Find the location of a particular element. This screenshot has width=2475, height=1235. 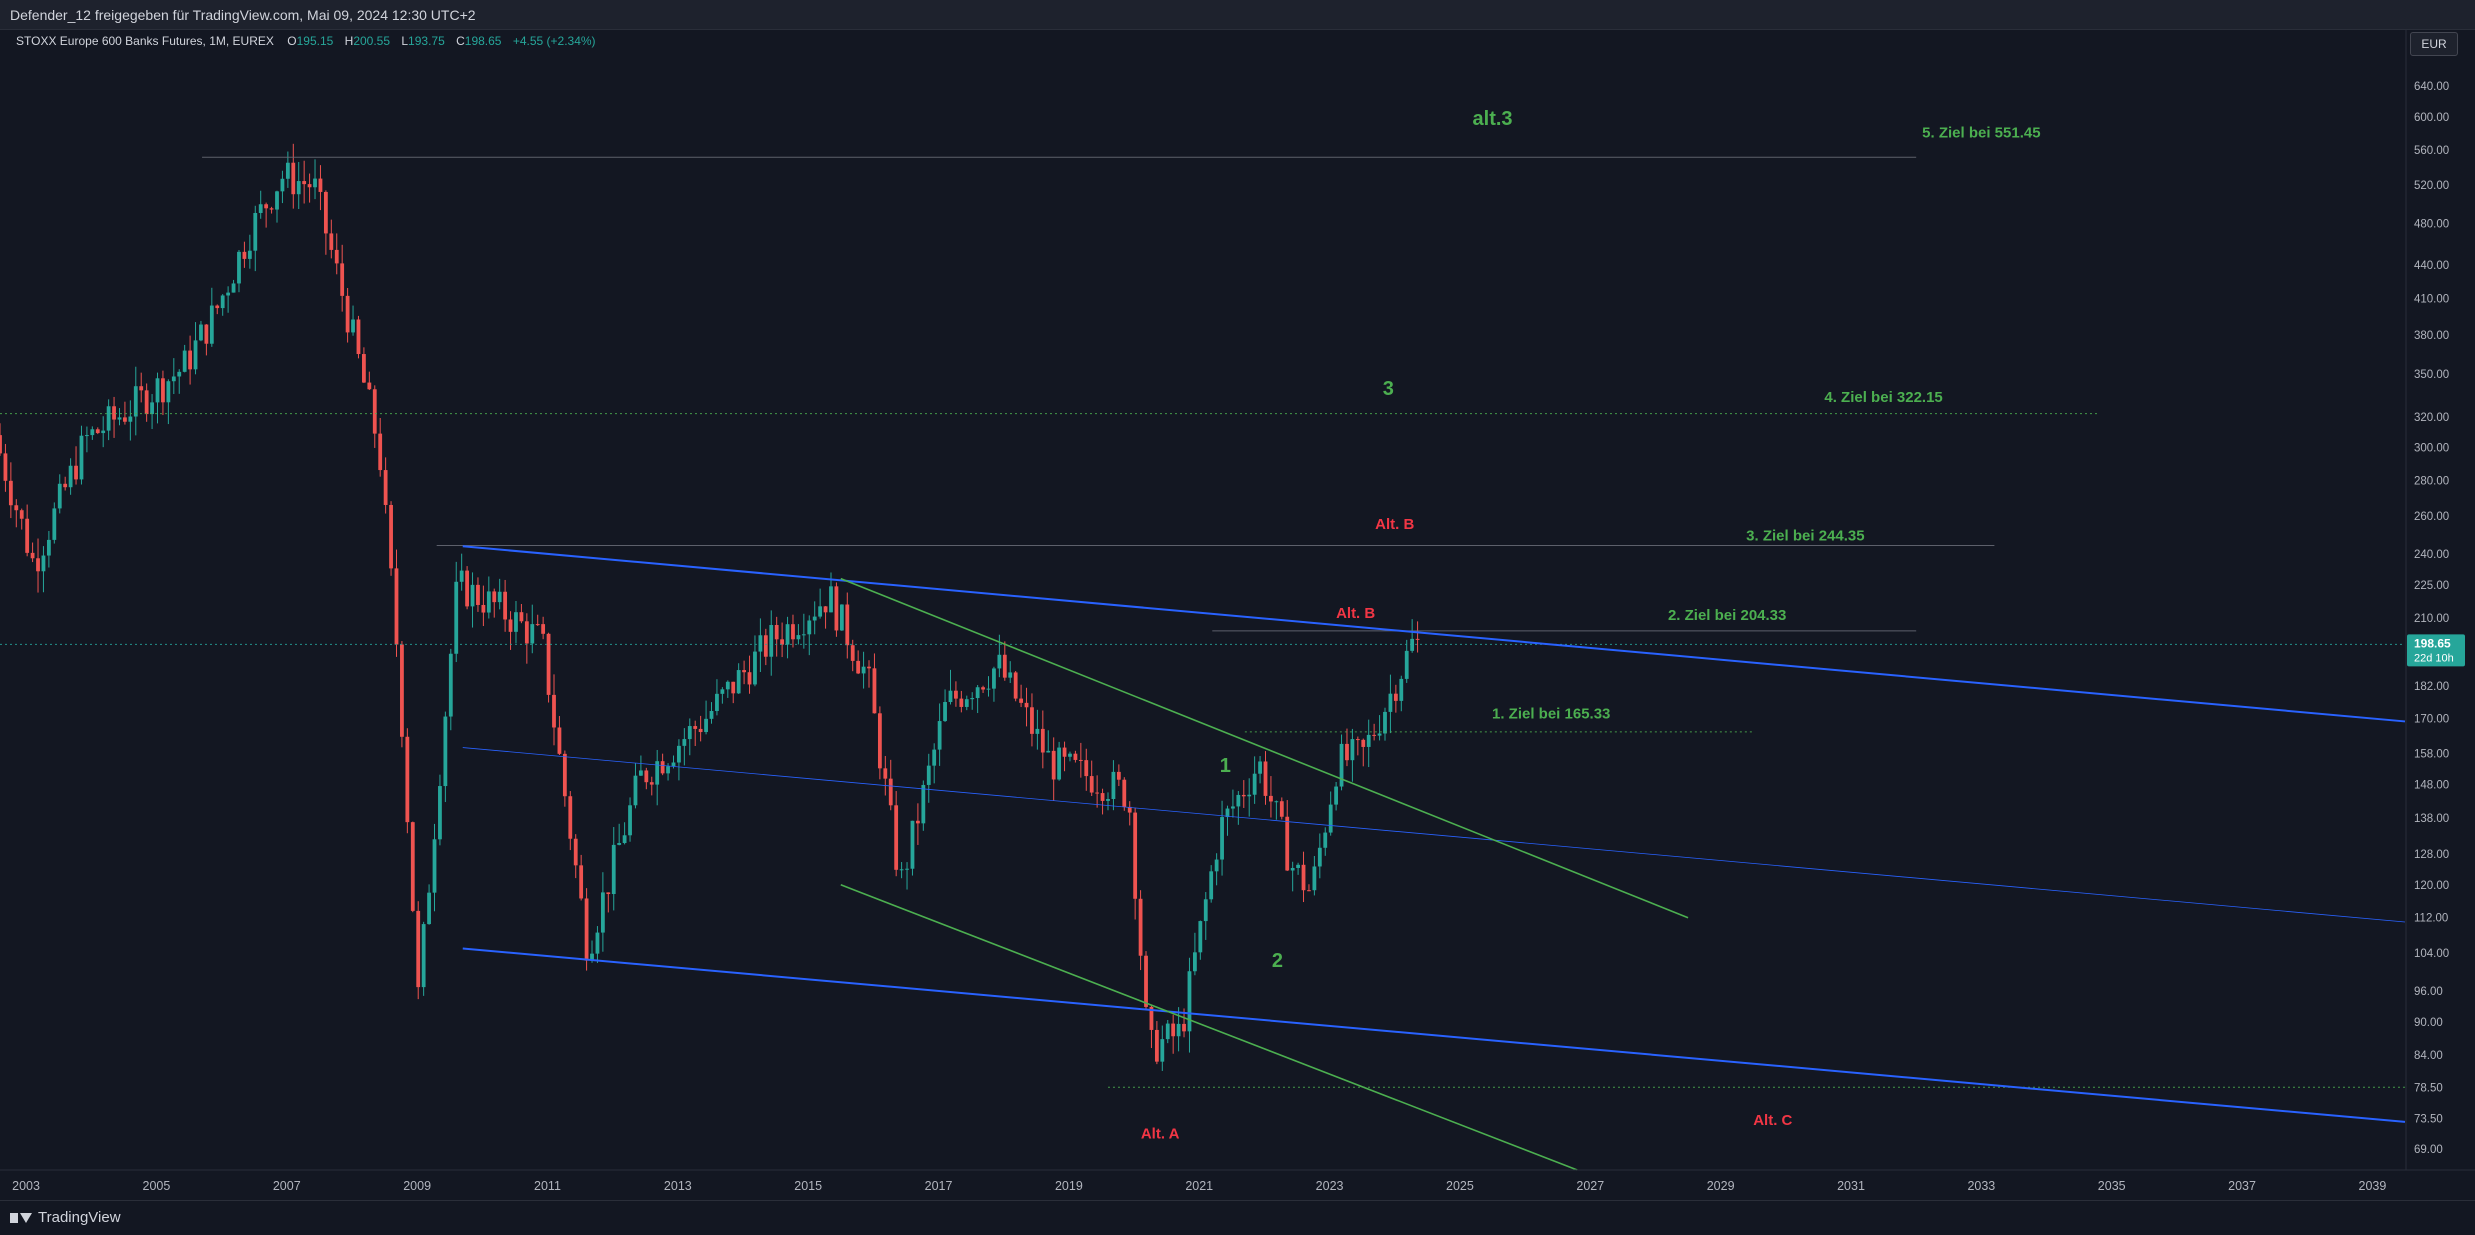

legend-high-label: H is located at coordinates (349, 41).